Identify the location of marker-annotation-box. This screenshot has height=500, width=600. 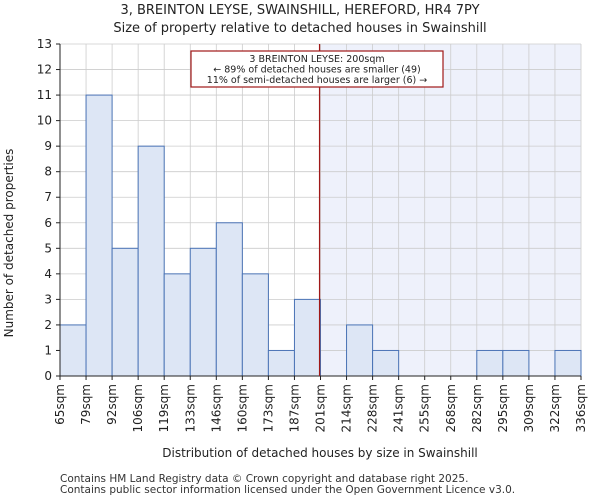
(317, 69).